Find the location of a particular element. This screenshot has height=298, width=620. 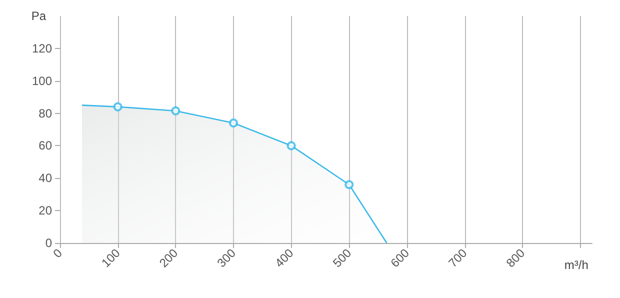

x-tick-label: 400 is located at coordinates (284, 258).